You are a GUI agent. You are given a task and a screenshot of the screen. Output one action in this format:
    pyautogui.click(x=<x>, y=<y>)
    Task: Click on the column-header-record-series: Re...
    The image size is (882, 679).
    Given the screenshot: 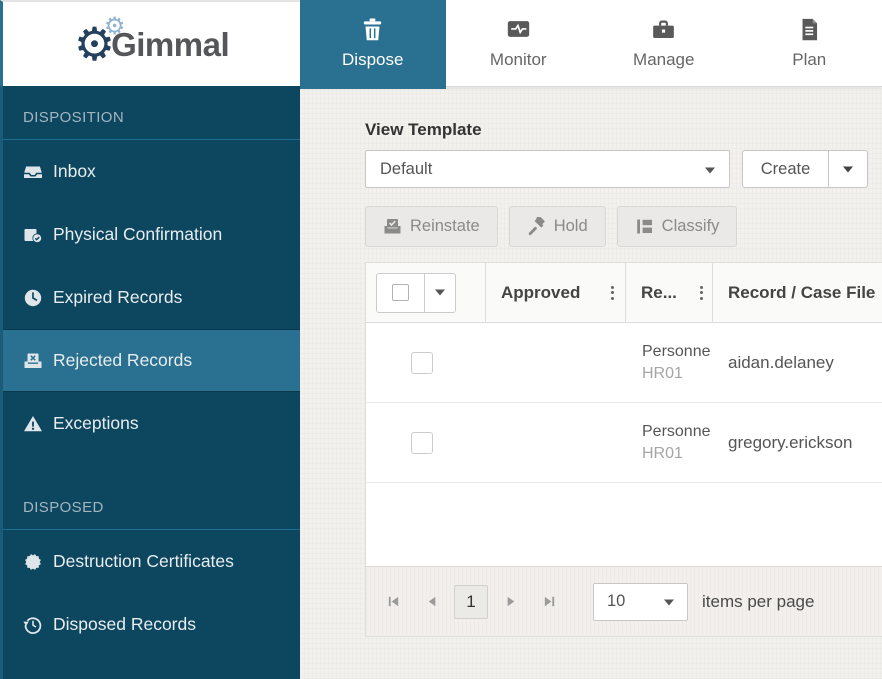 What is the action you would take?
    pyautogui.click(x=669, y=292)
    